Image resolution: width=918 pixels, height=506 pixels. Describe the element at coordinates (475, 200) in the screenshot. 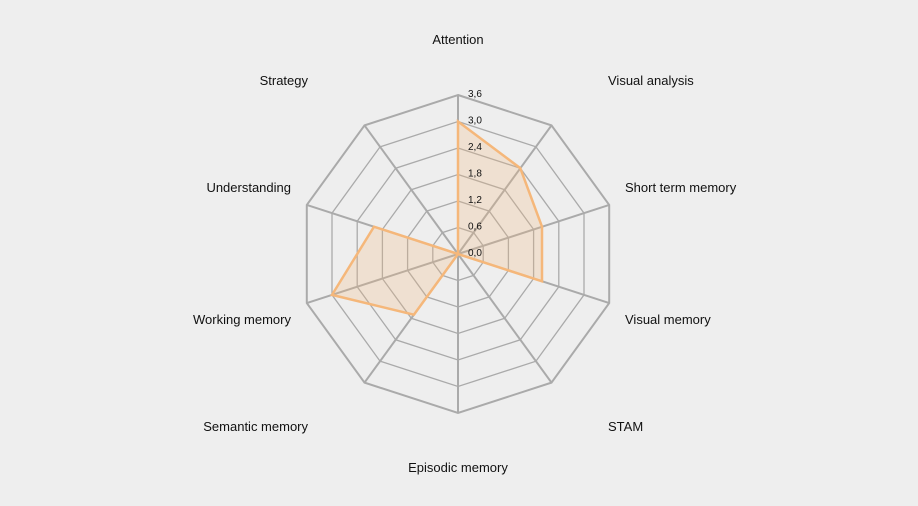

I see `tick-label: 1,2` at that location.